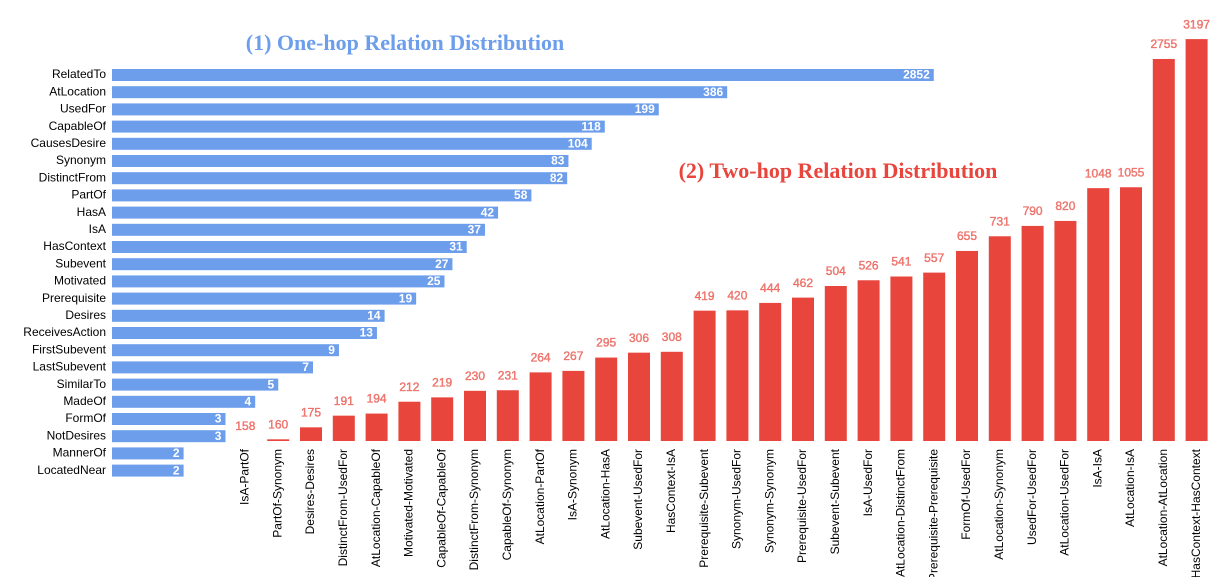 The width and height of the screenshot is (1215, 577). What do you see at coordinates (836, 271) in the screenshot?
I see `value-label: 504` at bounding box center [836, 271].